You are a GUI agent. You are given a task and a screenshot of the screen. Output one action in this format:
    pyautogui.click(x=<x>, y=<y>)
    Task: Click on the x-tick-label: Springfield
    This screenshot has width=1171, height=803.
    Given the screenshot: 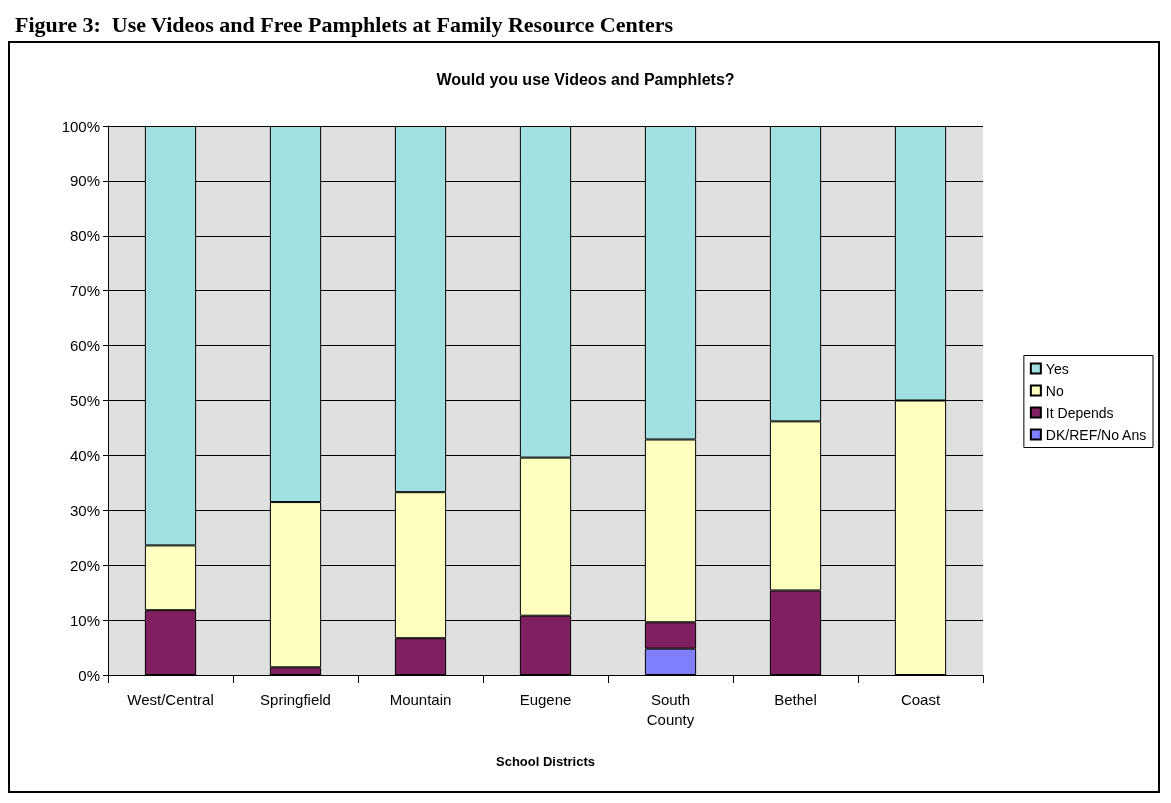 What is the action you would take?
    pyautogui.click(x=295, y=699)
    